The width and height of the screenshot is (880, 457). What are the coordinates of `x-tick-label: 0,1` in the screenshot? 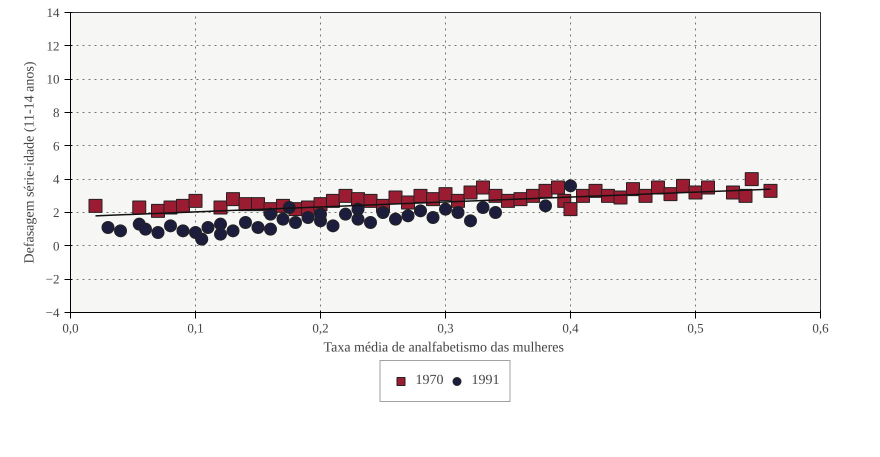 It's located at (195, 328).